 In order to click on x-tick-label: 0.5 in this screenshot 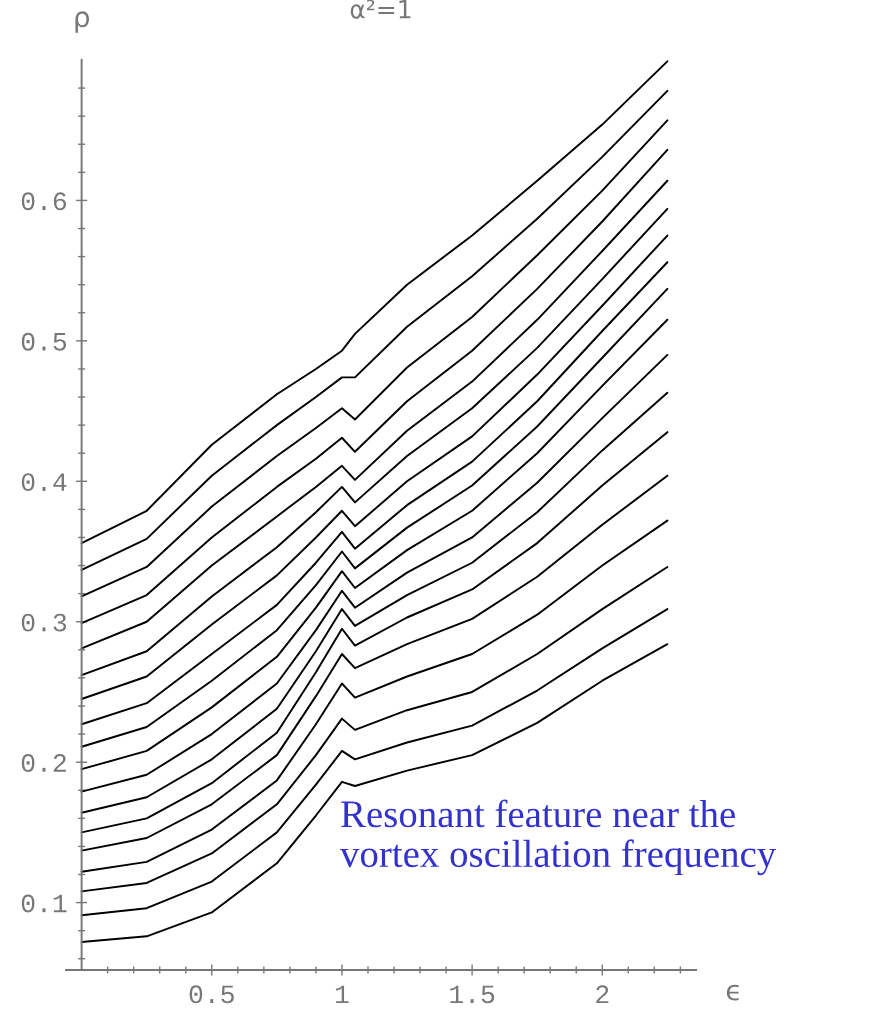, I will do `click(211, 994)`.